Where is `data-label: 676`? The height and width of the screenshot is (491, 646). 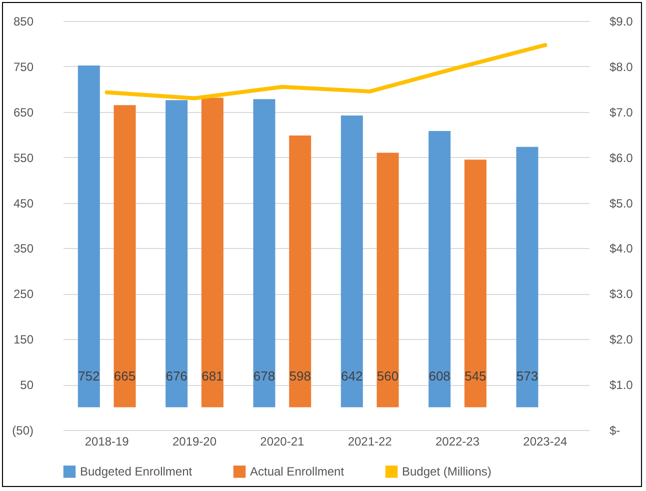
data-label: 676 is located at coordinates (177, 376).